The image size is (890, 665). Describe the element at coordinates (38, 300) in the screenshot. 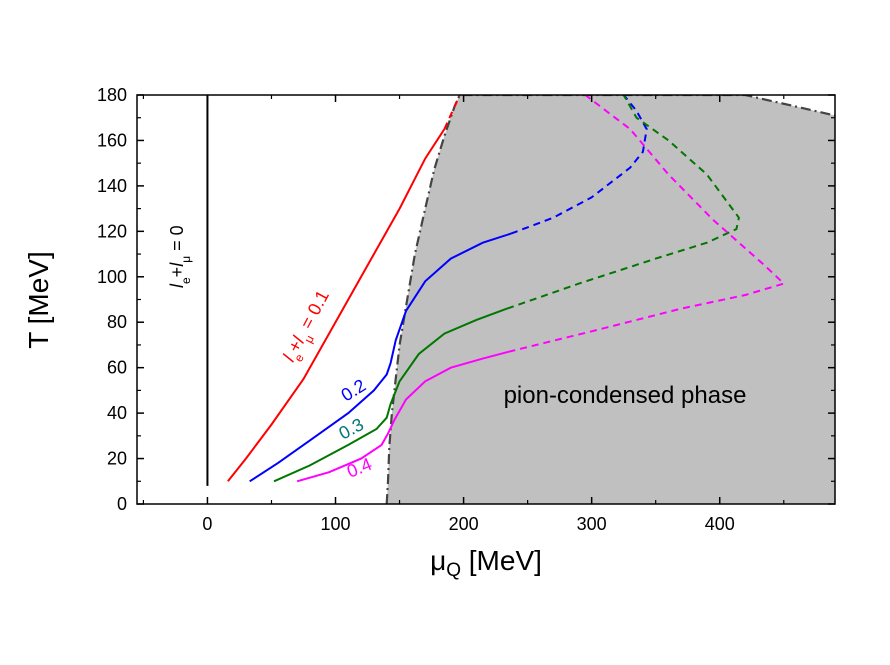

I see `y-axis-title: T [MeV]` at that location.